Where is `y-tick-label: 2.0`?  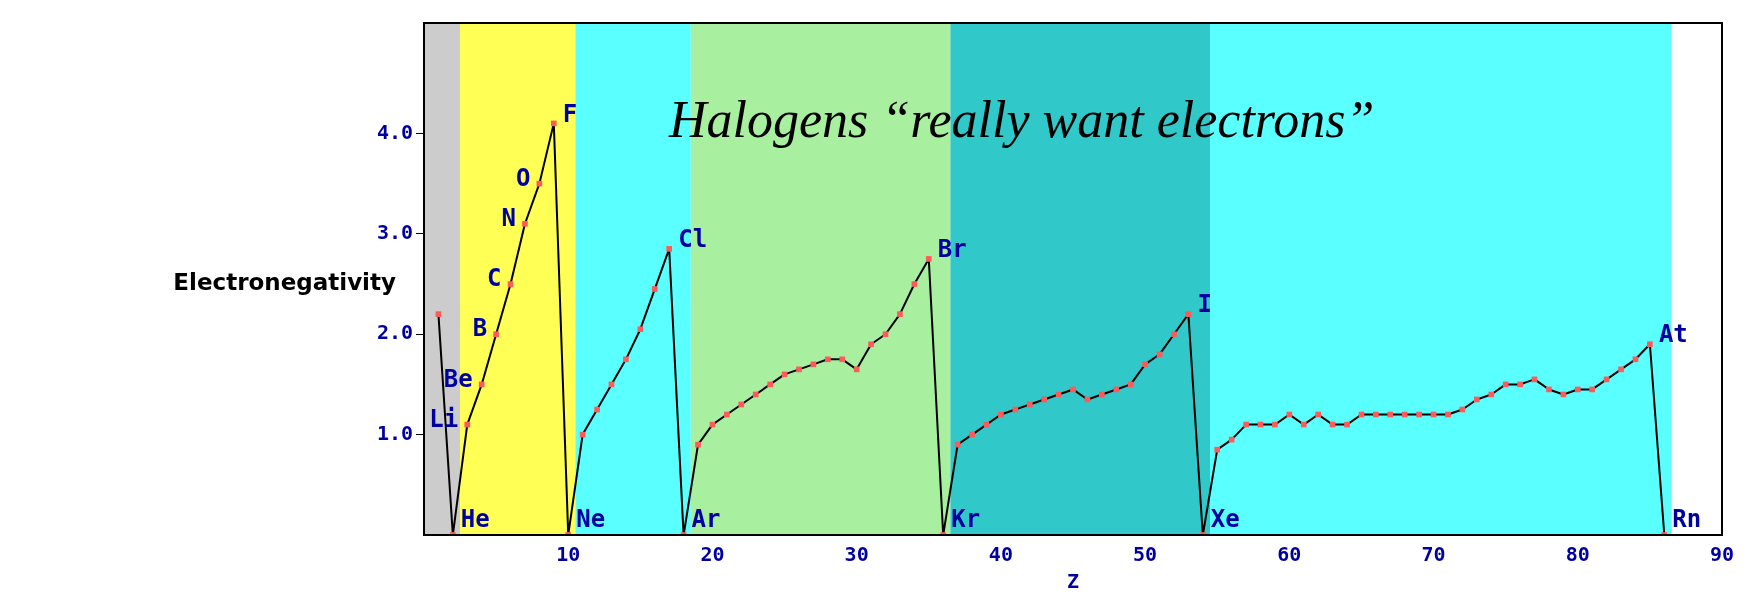 y-tick-label: 2.0 is located at coordinates (394, 332).